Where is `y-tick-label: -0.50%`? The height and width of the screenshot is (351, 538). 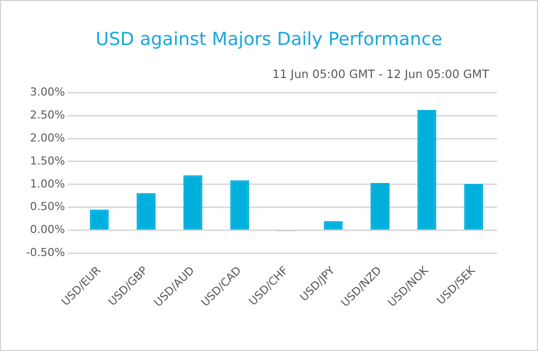 y-tick-label: -0.50% is located at coordinates (45, 253).